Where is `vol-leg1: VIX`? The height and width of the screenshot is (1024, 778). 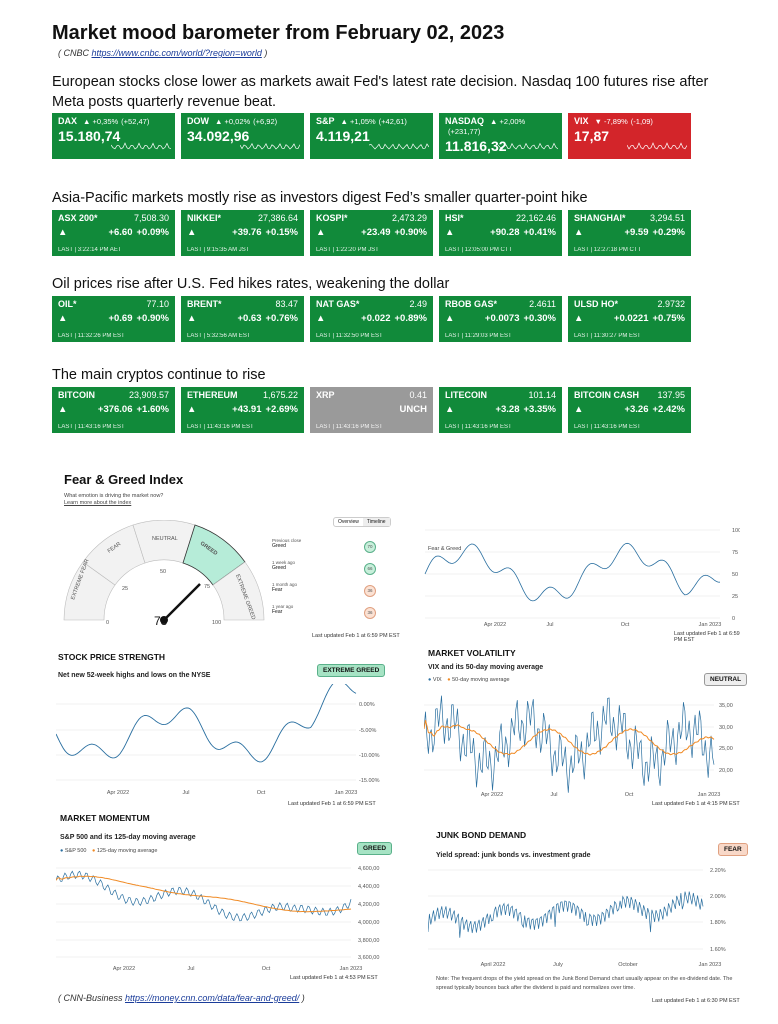 vol-leg1: VIX is located at coordinates (437, 680).